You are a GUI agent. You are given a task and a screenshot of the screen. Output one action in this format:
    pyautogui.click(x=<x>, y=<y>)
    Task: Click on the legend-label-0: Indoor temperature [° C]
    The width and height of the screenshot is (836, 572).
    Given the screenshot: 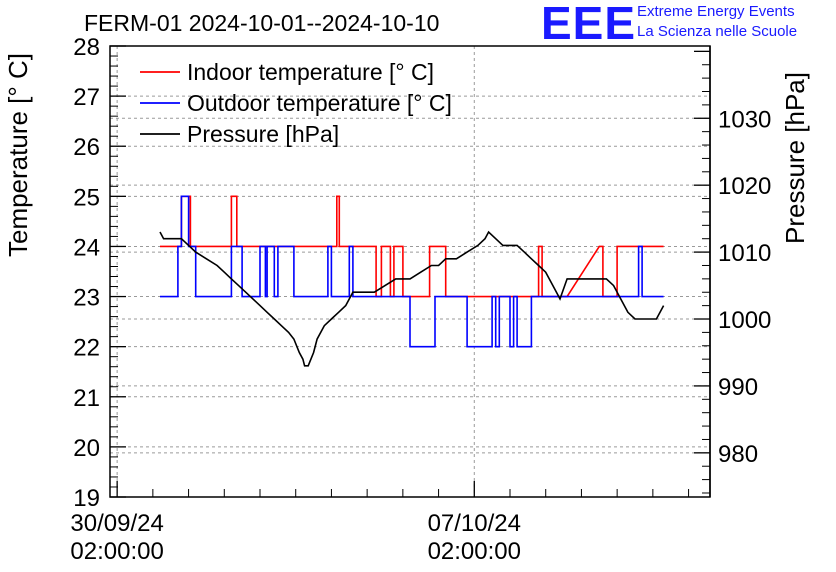 What is the action you would take?
    pyautogui.click(x=310, y=72)
    